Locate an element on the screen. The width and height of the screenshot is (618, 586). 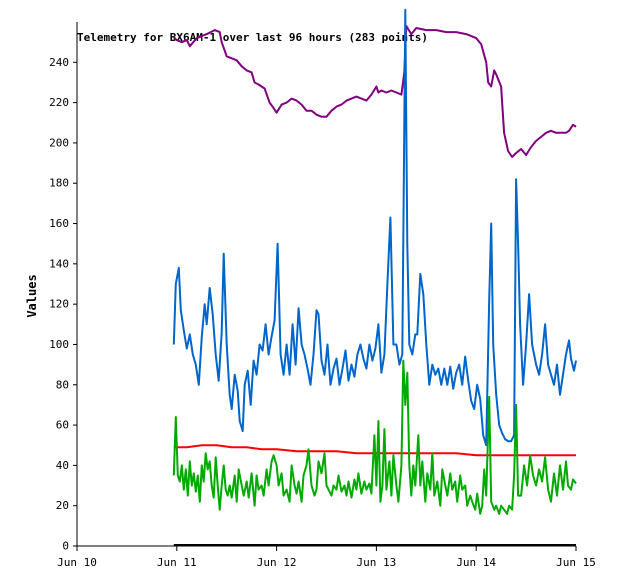
y-tick-label: 80 is located at coordinates (62, 384).